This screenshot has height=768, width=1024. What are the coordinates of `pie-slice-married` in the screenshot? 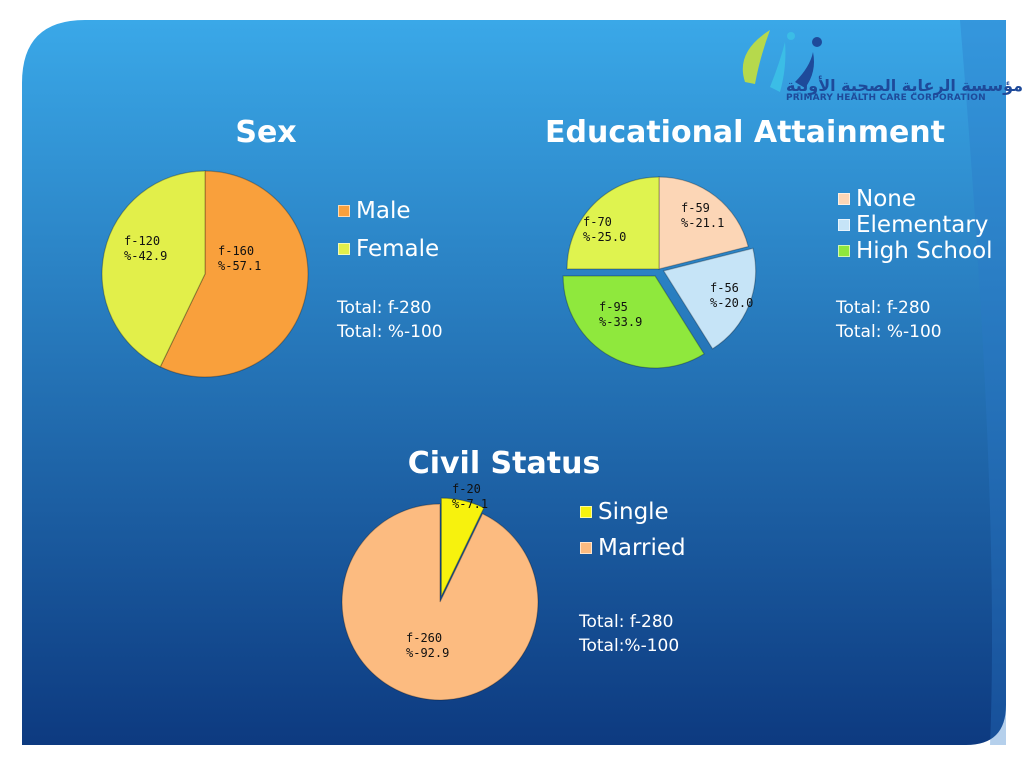 It's located at (440, 602).